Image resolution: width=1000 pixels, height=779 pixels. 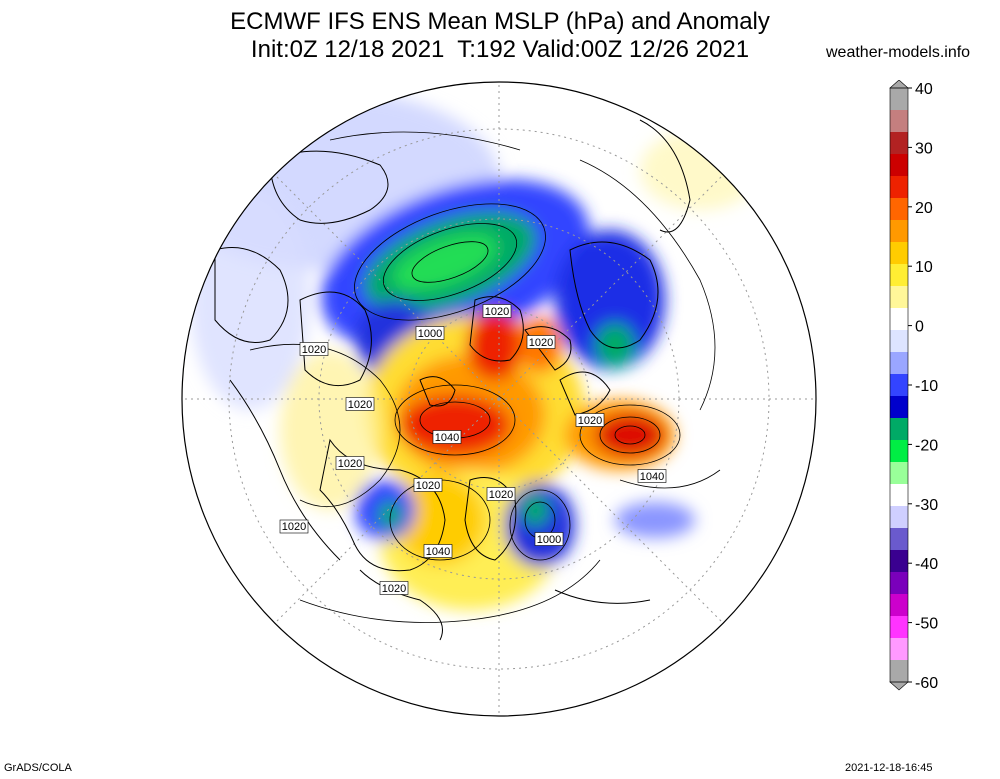 I want to click on credit-right: 2021-12-18-16:45, so click(x=889, y=768).